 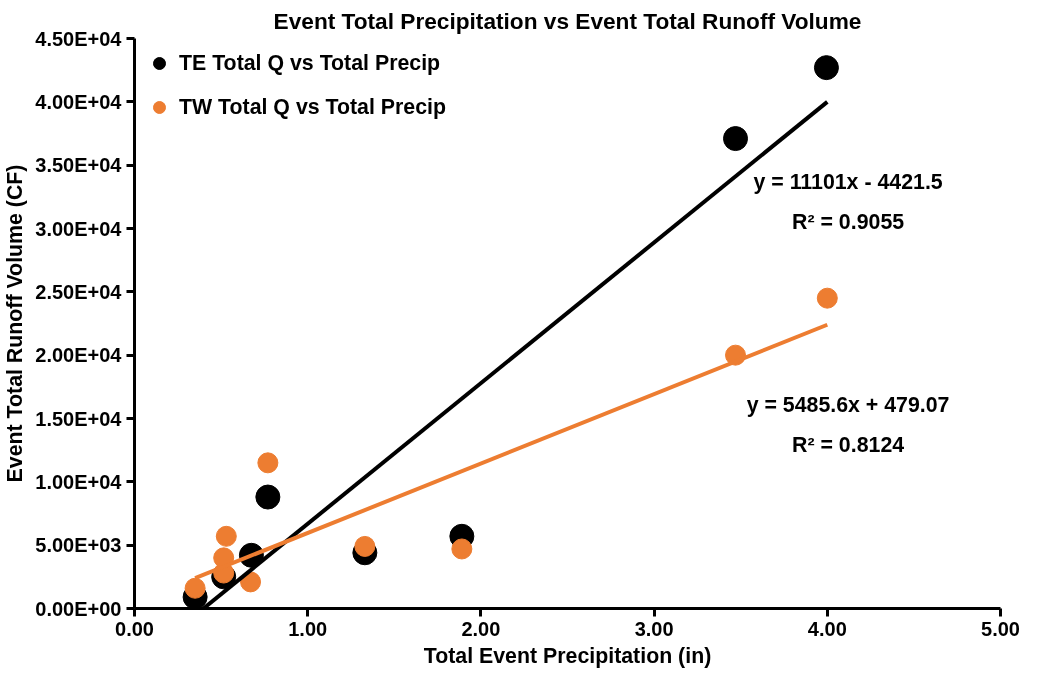 I want to click on y-tick-label: 3.00E+04, so click(x=79, y=228).